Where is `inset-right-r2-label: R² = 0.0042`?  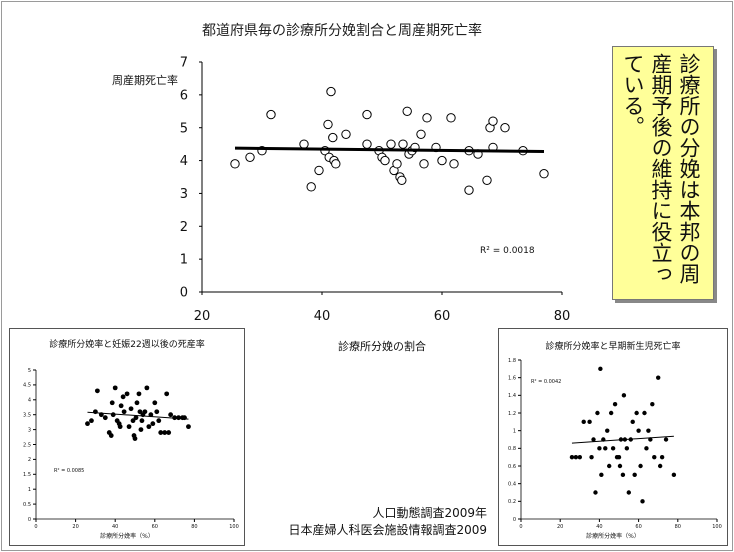
inset-right-r2-label: R² = 0.0042 is located at coordinates (546, 382).